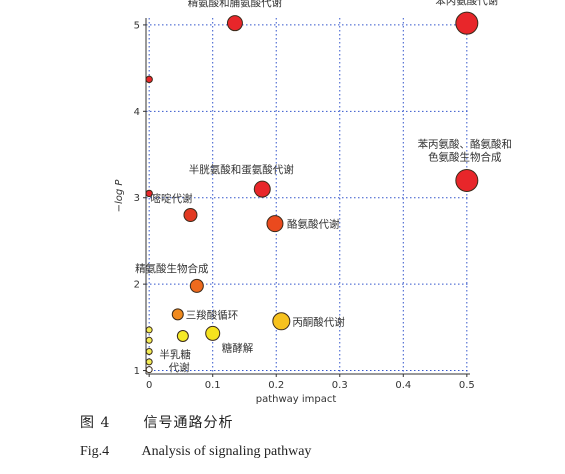 The image size is (565, 474). I want to click on point-label: 三羧酸循环, so click(212, 314).